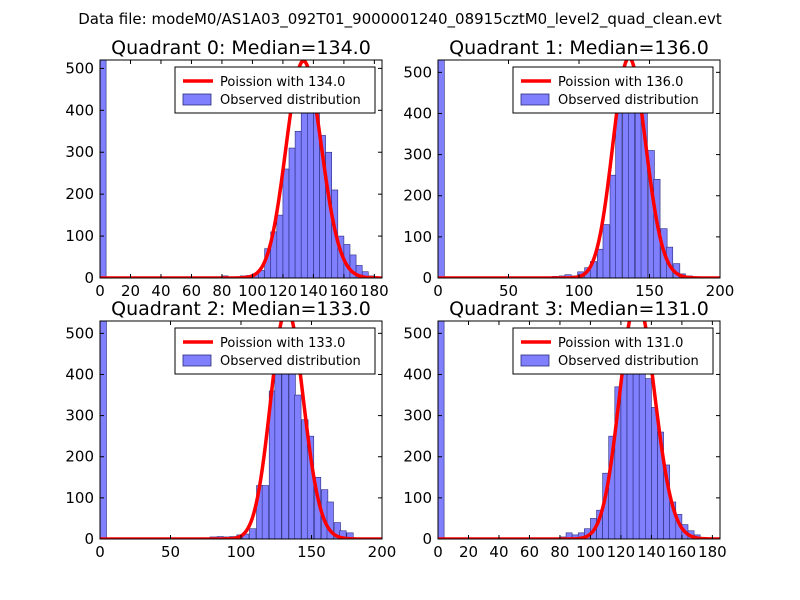 This screenshot has width=800, height=600. I want to click on subplot-title: Quadrant 0: Median=134.0, so click(241, 48).